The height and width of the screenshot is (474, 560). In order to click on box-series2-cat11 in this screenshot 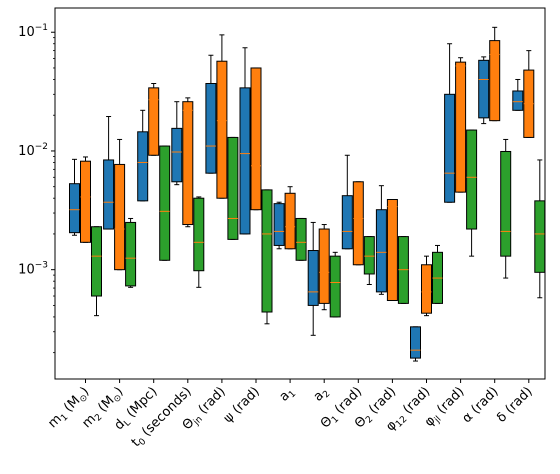, I will do `click(472, 193)`.